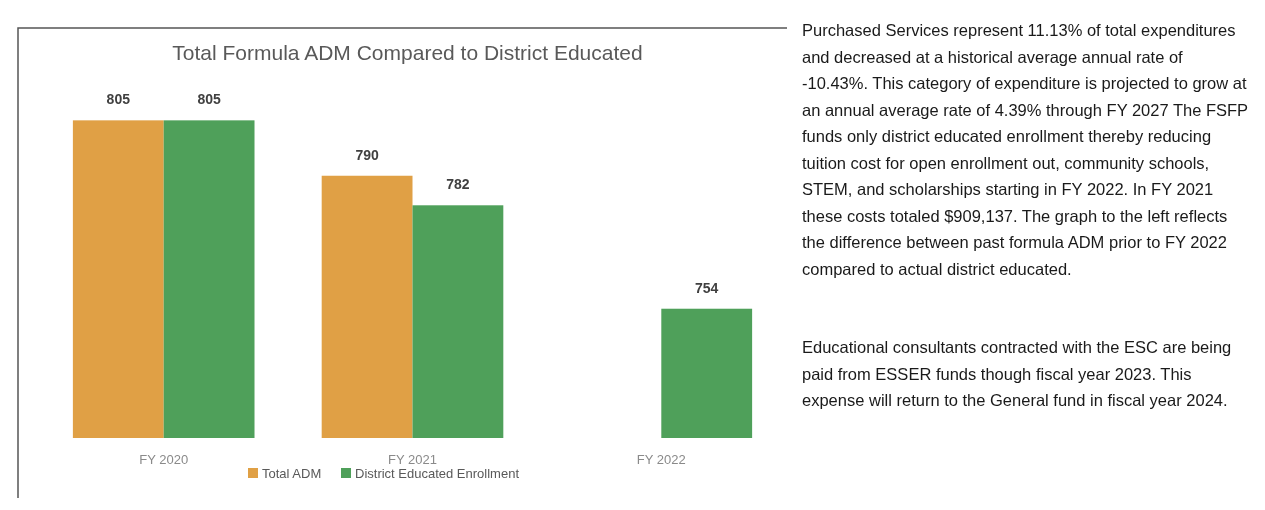  What do you see at coordinates (407, 52) in the screenshot?
I see `text: Total Formula ADM Compared to District Educated` at bounding box center [407, 52].